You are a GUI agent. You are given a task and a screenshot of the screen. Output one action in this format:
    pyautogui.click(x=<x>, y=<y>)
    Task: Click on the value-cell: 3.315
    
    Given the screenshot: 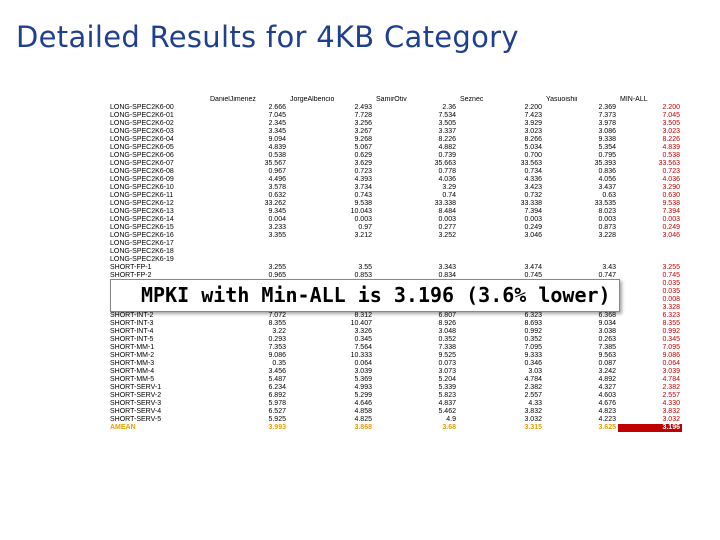 What is the action you would take?
    pyautogui.click(x=533, y=427)
    